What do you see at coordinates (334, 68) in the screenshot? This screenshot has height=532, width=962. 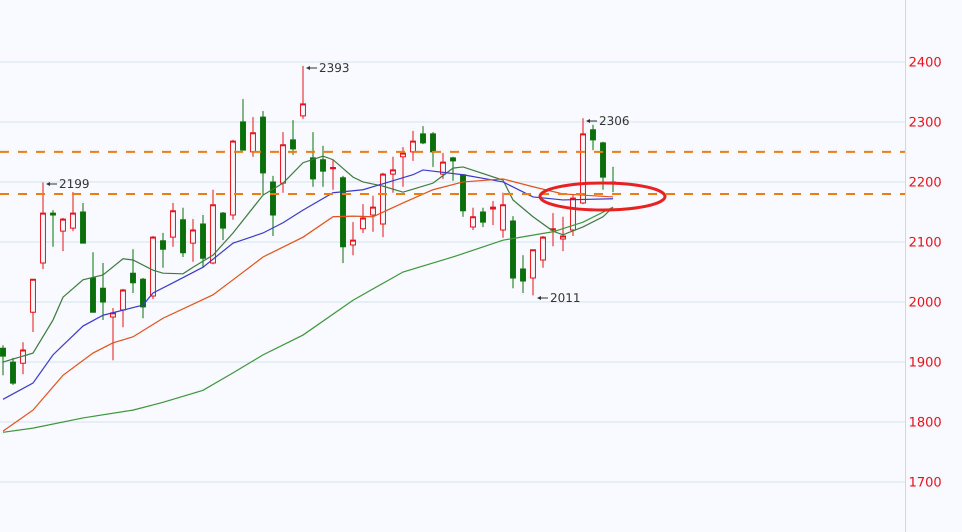 I see `annotation: 2393` at bounding box center [334, 68].